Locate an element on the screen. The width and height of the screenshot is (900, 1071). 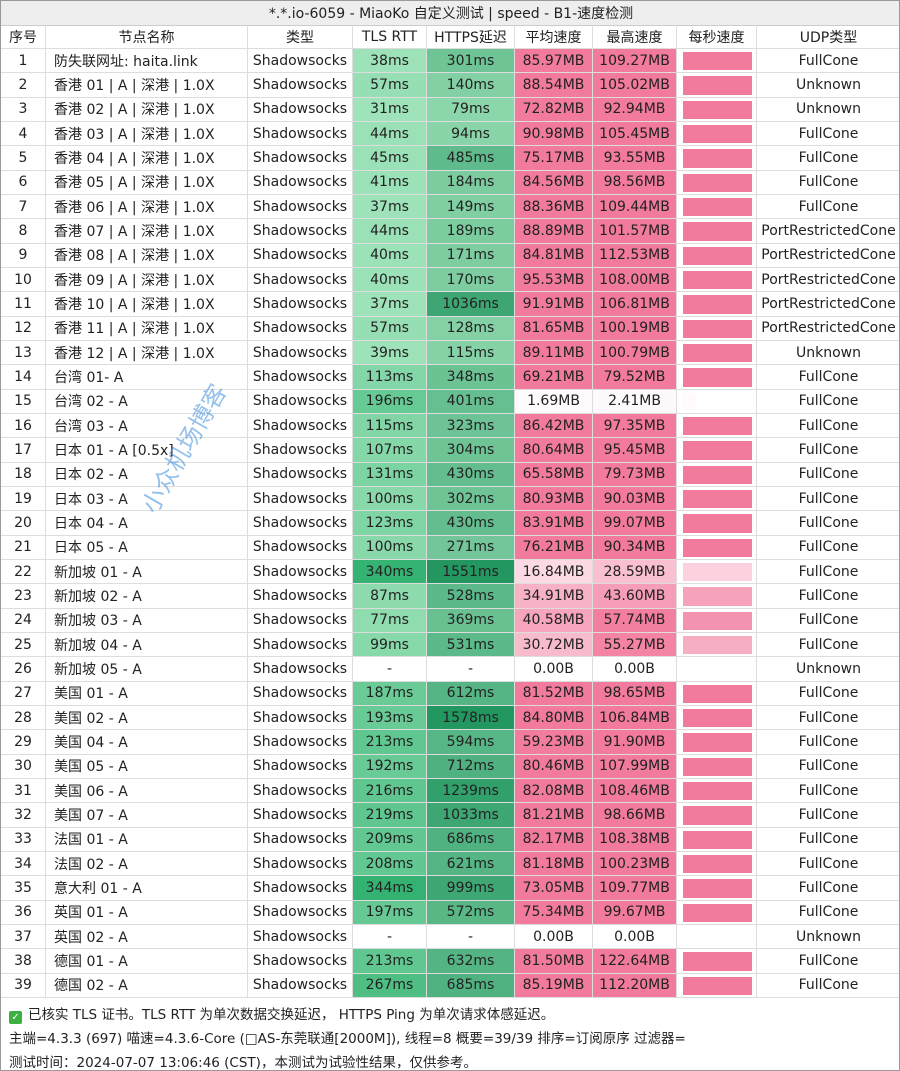
table-cell: 98.65MB is located at coordinates (635, 693).